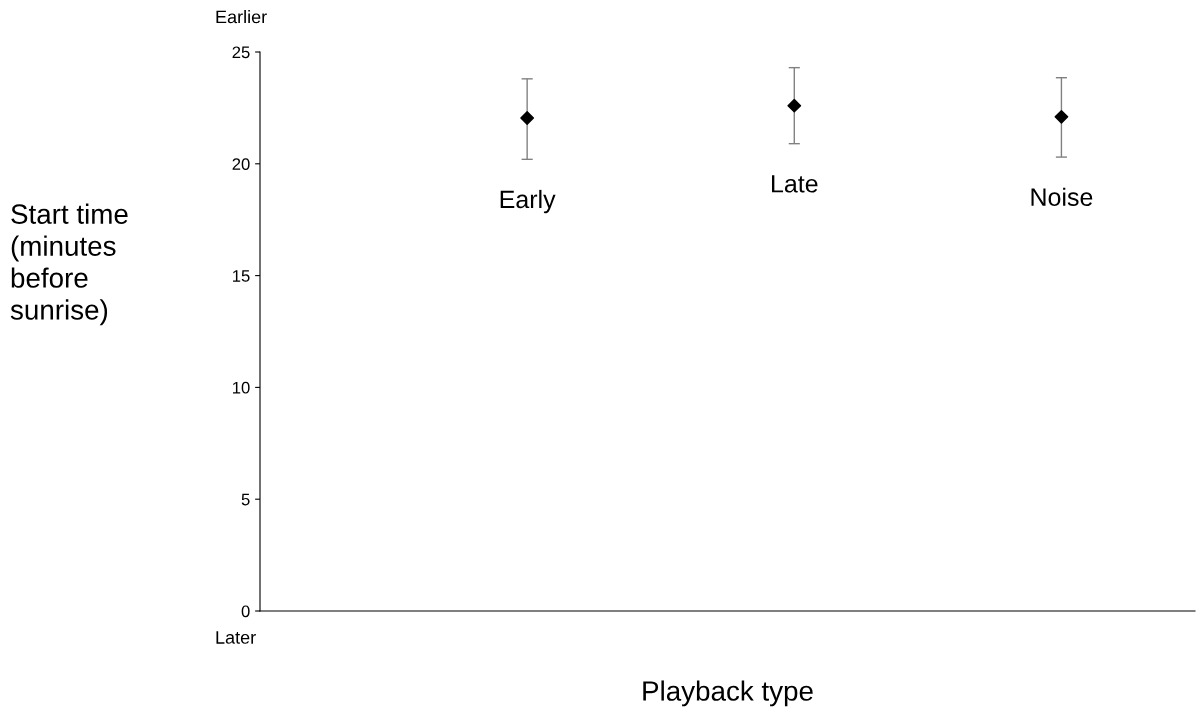 The width and height of the screenshot is (1203, 717). I want to click on y-axis-title: Start time (minutes before sunrise), so click(69, 264).